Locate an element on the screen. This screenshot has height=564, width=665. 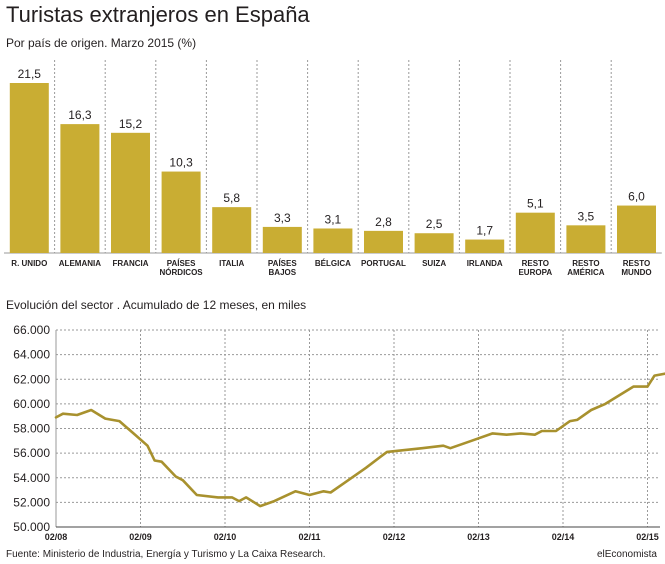
x-tick-label: 02/13 is located at coordinates (478, 537).